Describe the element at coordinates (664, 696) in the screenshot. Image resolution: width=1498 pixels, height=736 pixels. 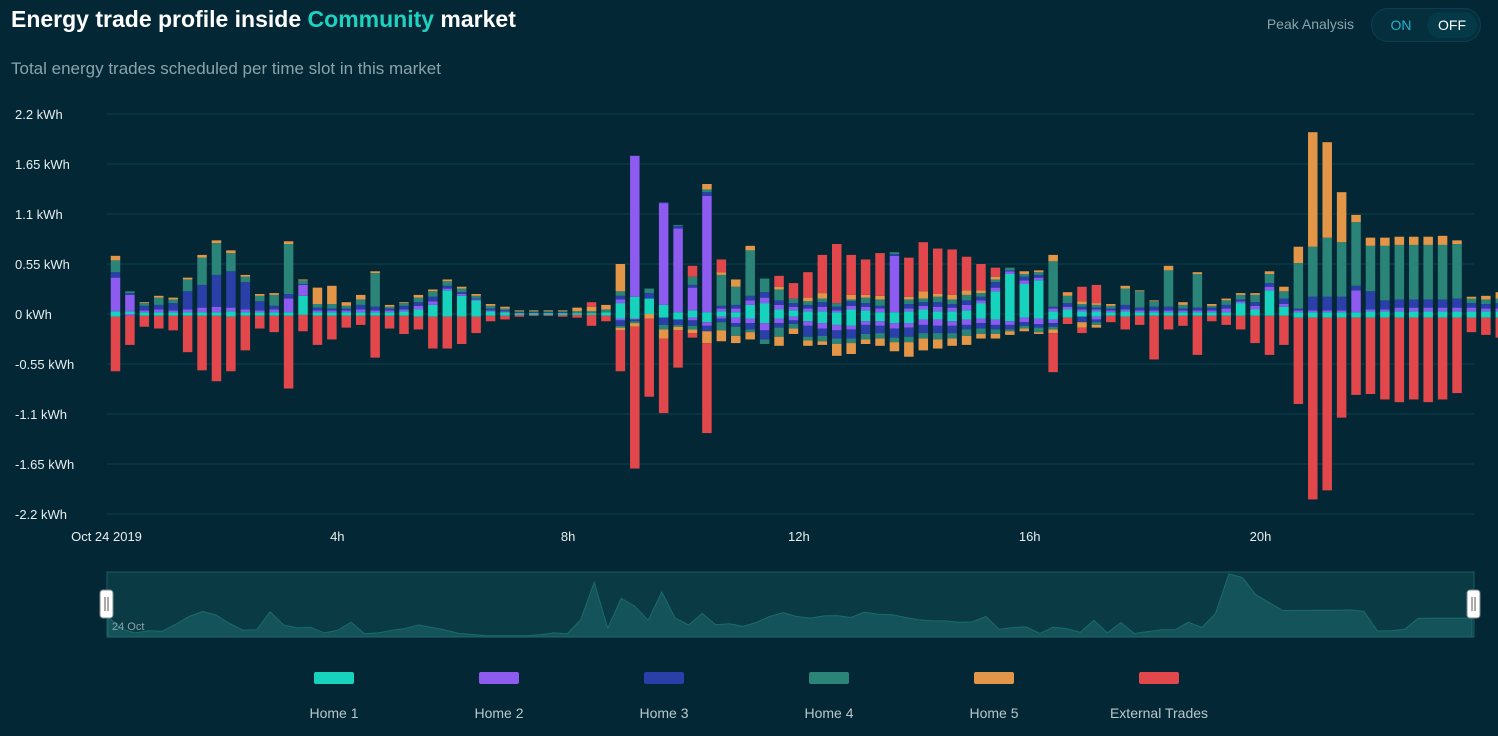
I see `legend-item-home-3: Home 3` at that location.